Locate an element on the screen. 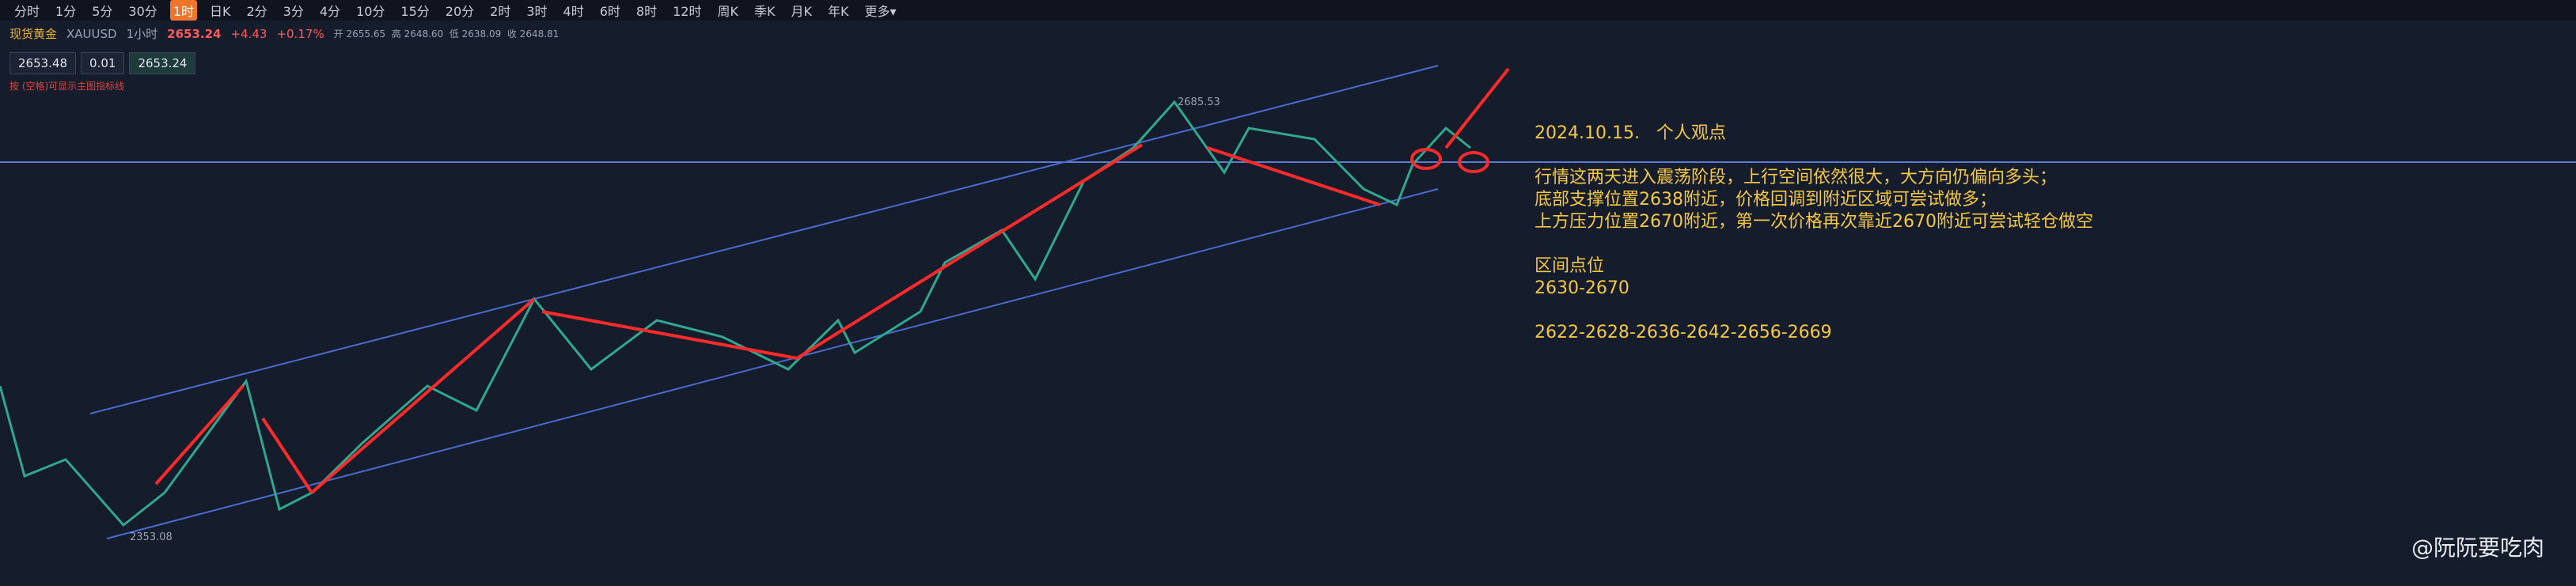 This screenshot has height=586, width=2576. timeframe: 3时 is located at coordinates (537, 12).